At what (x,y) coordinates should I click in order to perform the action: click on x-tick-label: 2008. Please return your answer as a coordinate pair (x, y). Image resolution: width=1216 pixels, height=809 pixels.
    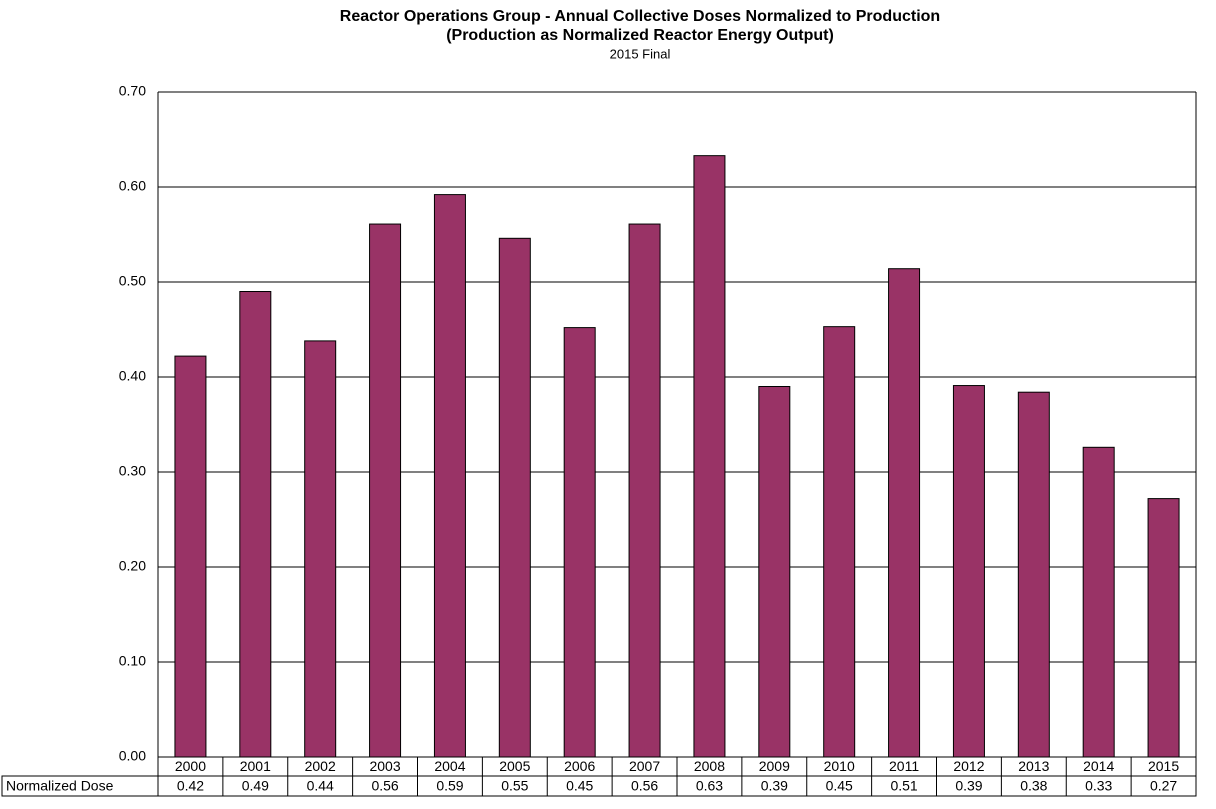
    Looking at the image, I should click on (709, 766).